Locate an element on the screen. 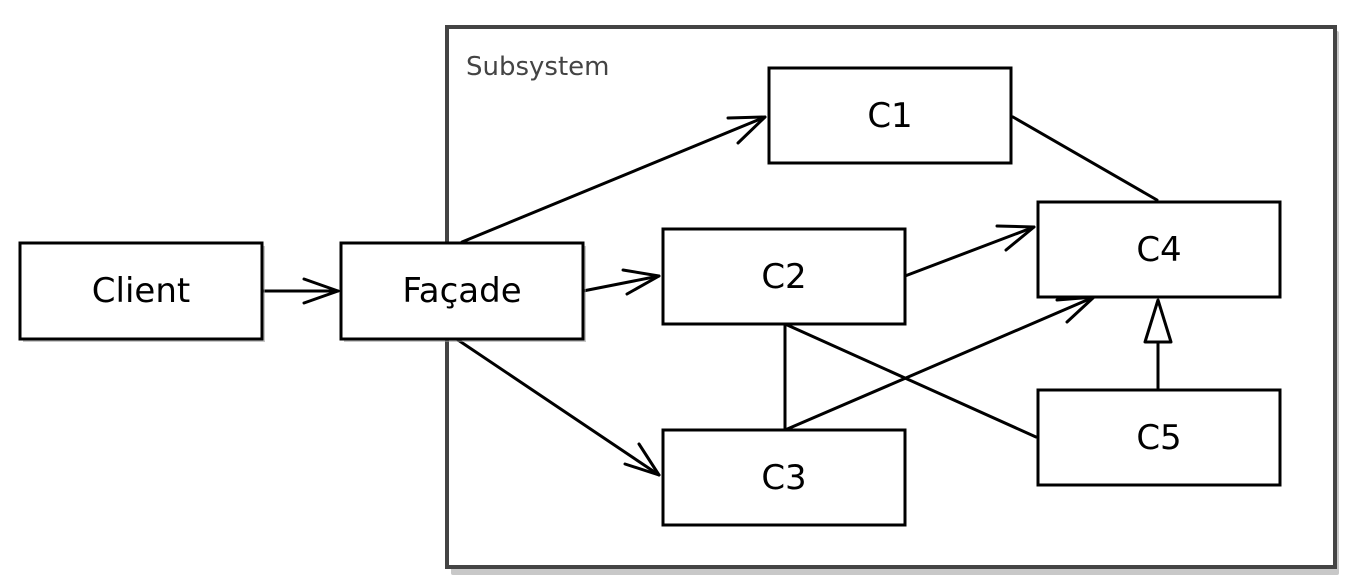 Image resolution: width=1348 pixels, height=588 pixels. node-label: C3 is located at coordinates (783, 478).